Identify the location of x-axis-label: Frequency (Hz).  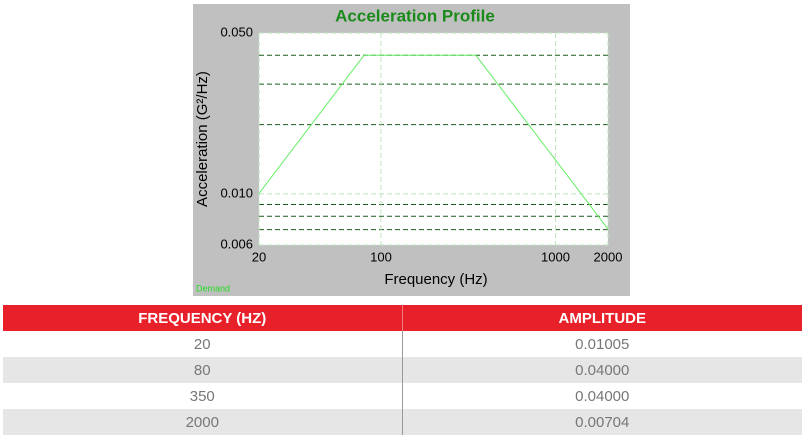
(435, 279).